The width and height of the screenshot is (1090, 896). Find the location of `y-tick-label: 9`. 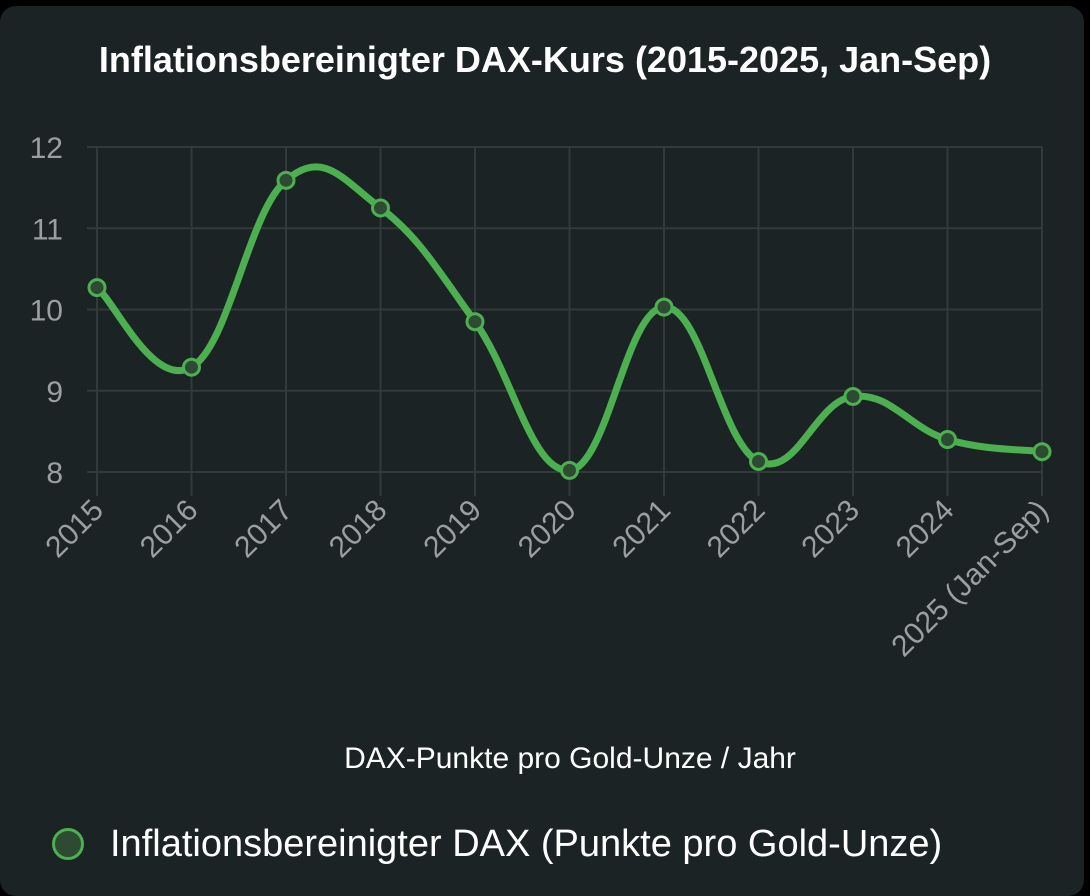

y-tick-label: 9 is located at coordinates (54, 392).